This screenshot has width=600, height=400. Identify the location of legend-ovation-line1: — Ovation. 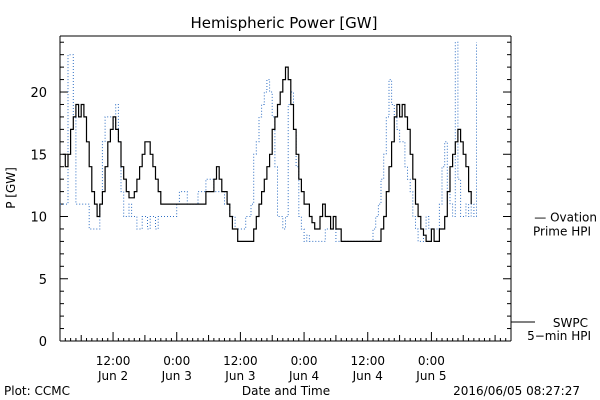
(565, 218).